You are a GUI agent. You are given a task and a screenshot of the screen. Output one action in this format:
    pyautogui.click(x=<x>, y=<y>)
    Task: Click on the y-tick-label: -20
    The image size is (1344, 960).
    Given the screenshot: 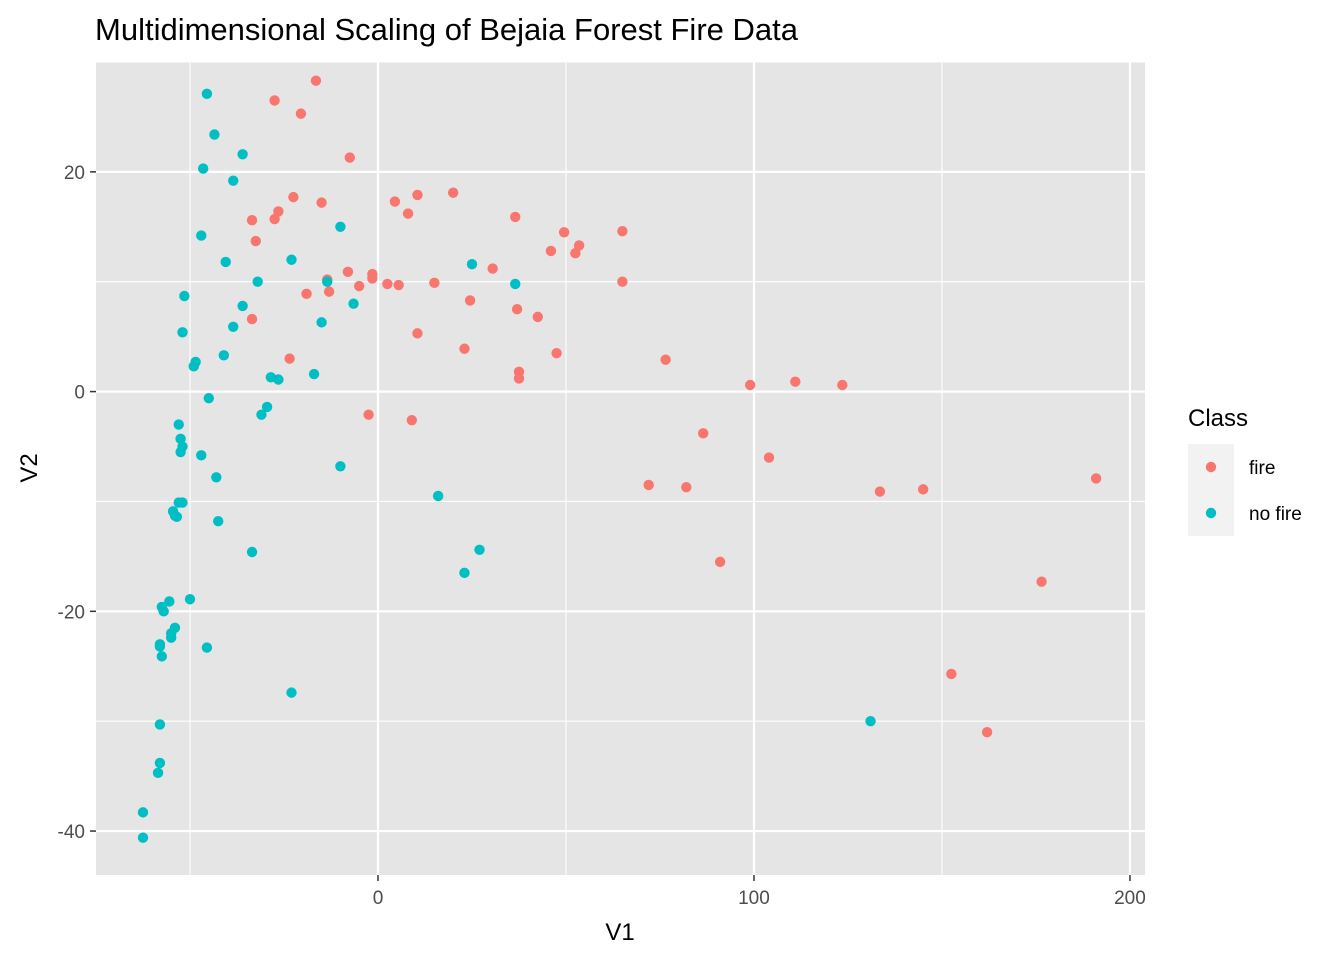 What is the action you would take?
    pyautogui.click(x=71, y=612)
    